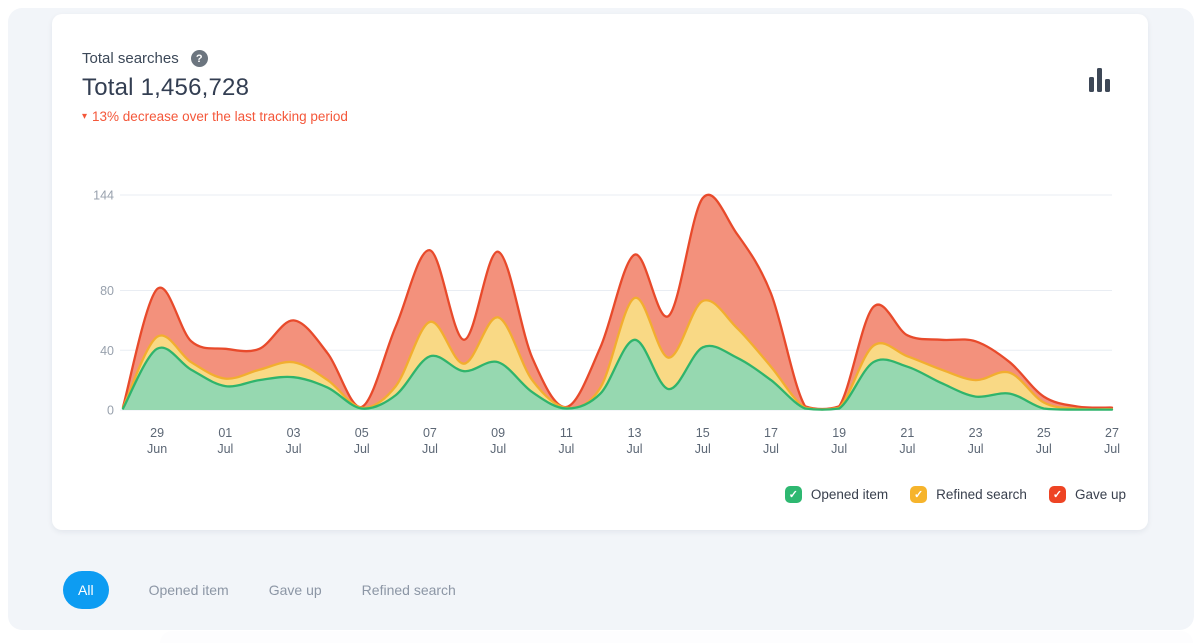 The width and height of the screenshot is (1202, 643). I want to click on x-axis-tick-month: Jun, so click(157, 449).